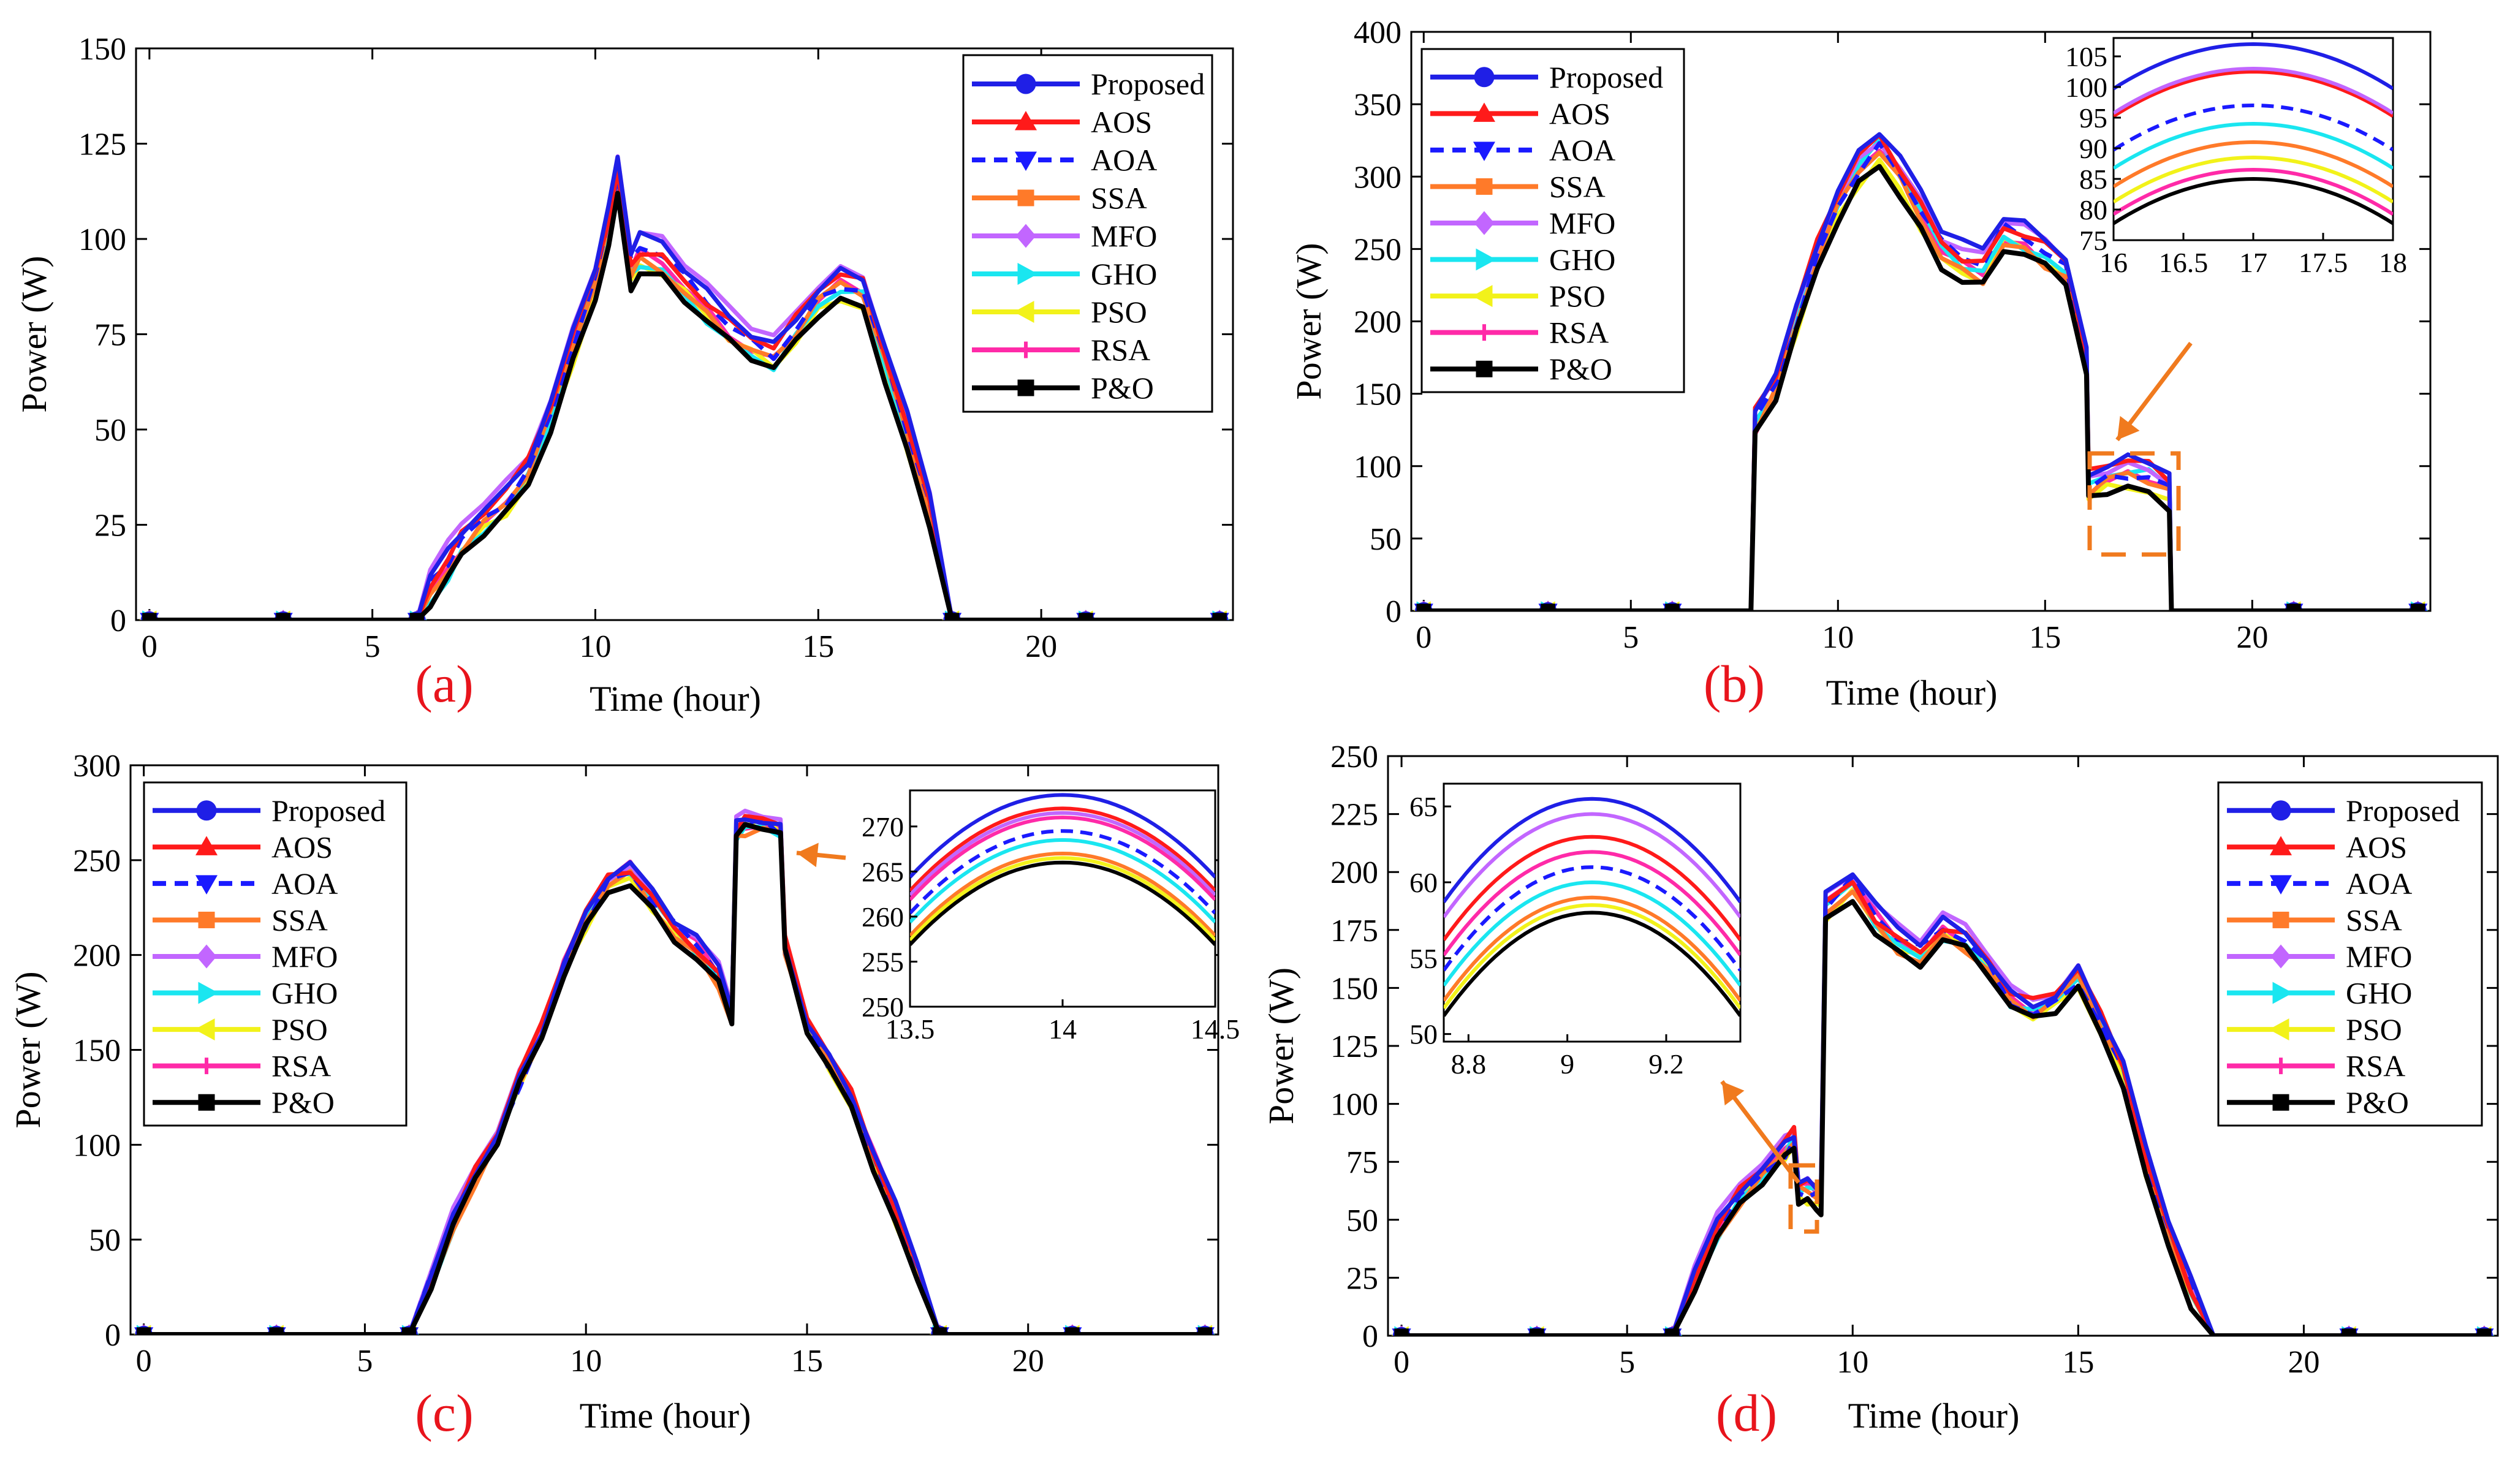 The width and height of the screenshot is (2518, 1484). What do you see at coordinates (1734, 683) in the screenshot?
I see `panel-label: (b)` at bounding box center [1734, 683].